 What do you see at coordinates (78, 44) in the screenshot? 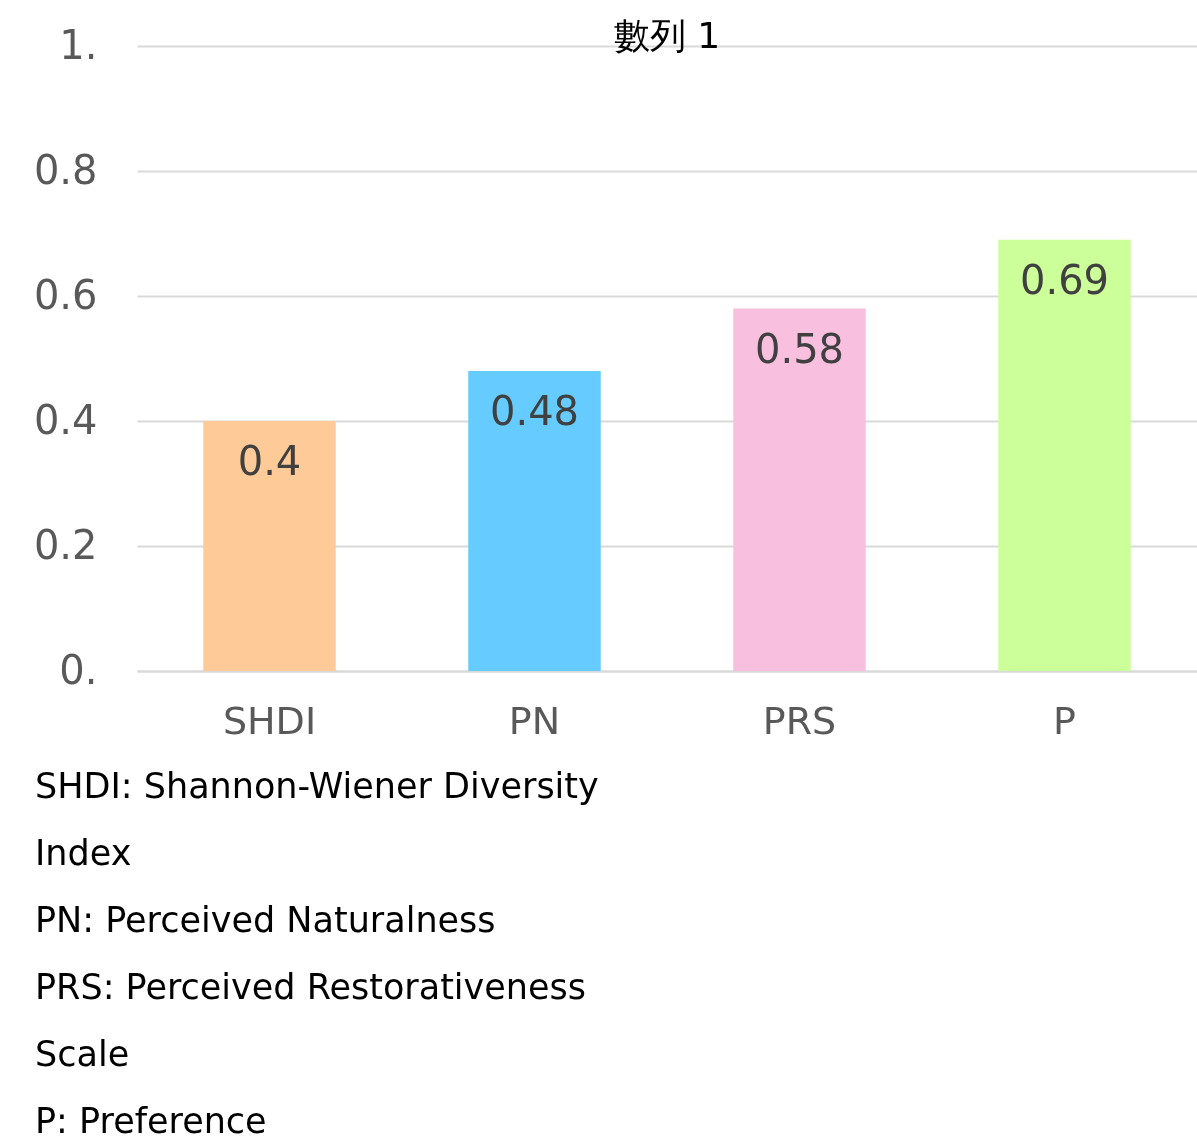
I see `y-tick-label: 1.` at bounding box center [78, 44].